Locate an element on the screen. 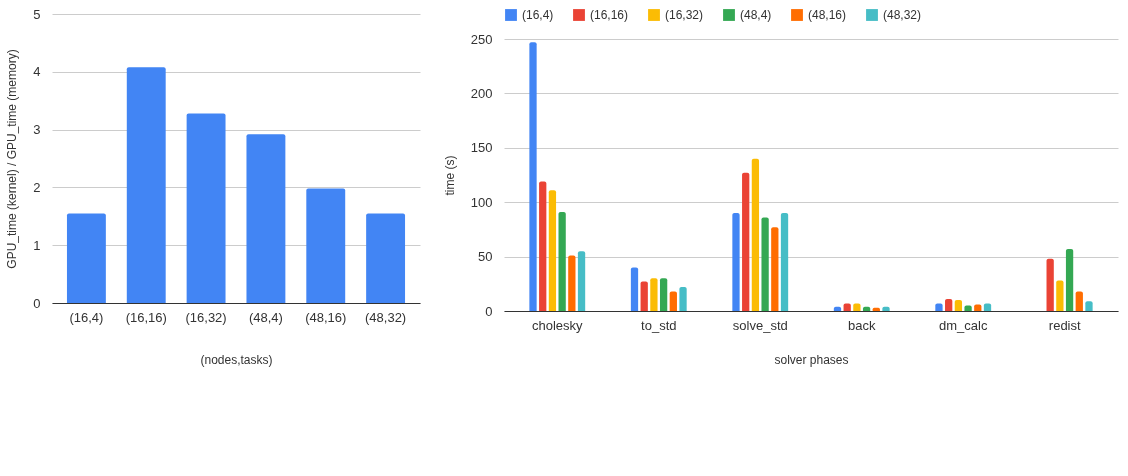 Image resolution: width=1128 pixels, height=476 pixels. legend-label: (16,4) is located at coordinates (538, 15).